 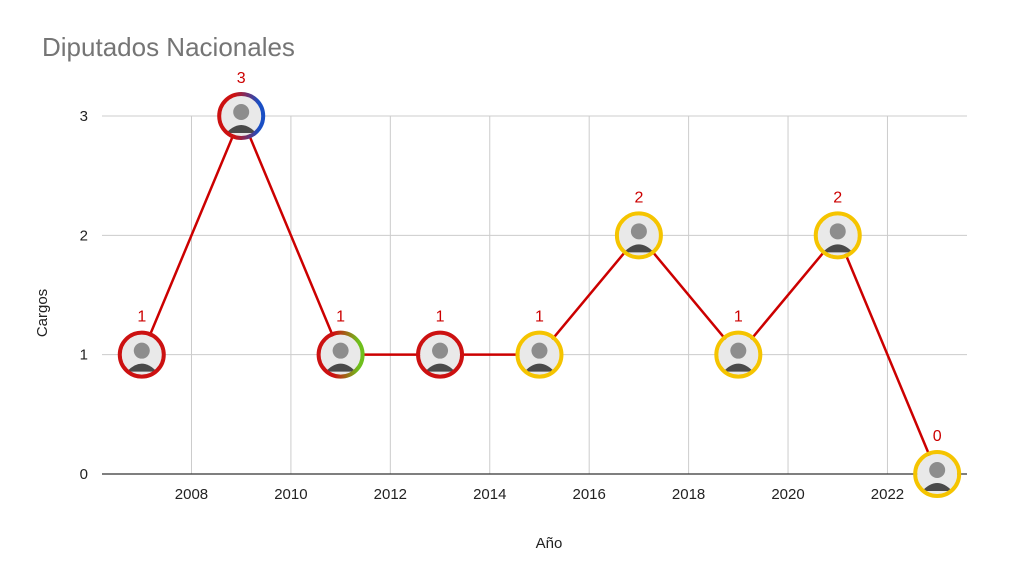 I want to click on x-tick-label: 2016, so click(x=588, y=494).